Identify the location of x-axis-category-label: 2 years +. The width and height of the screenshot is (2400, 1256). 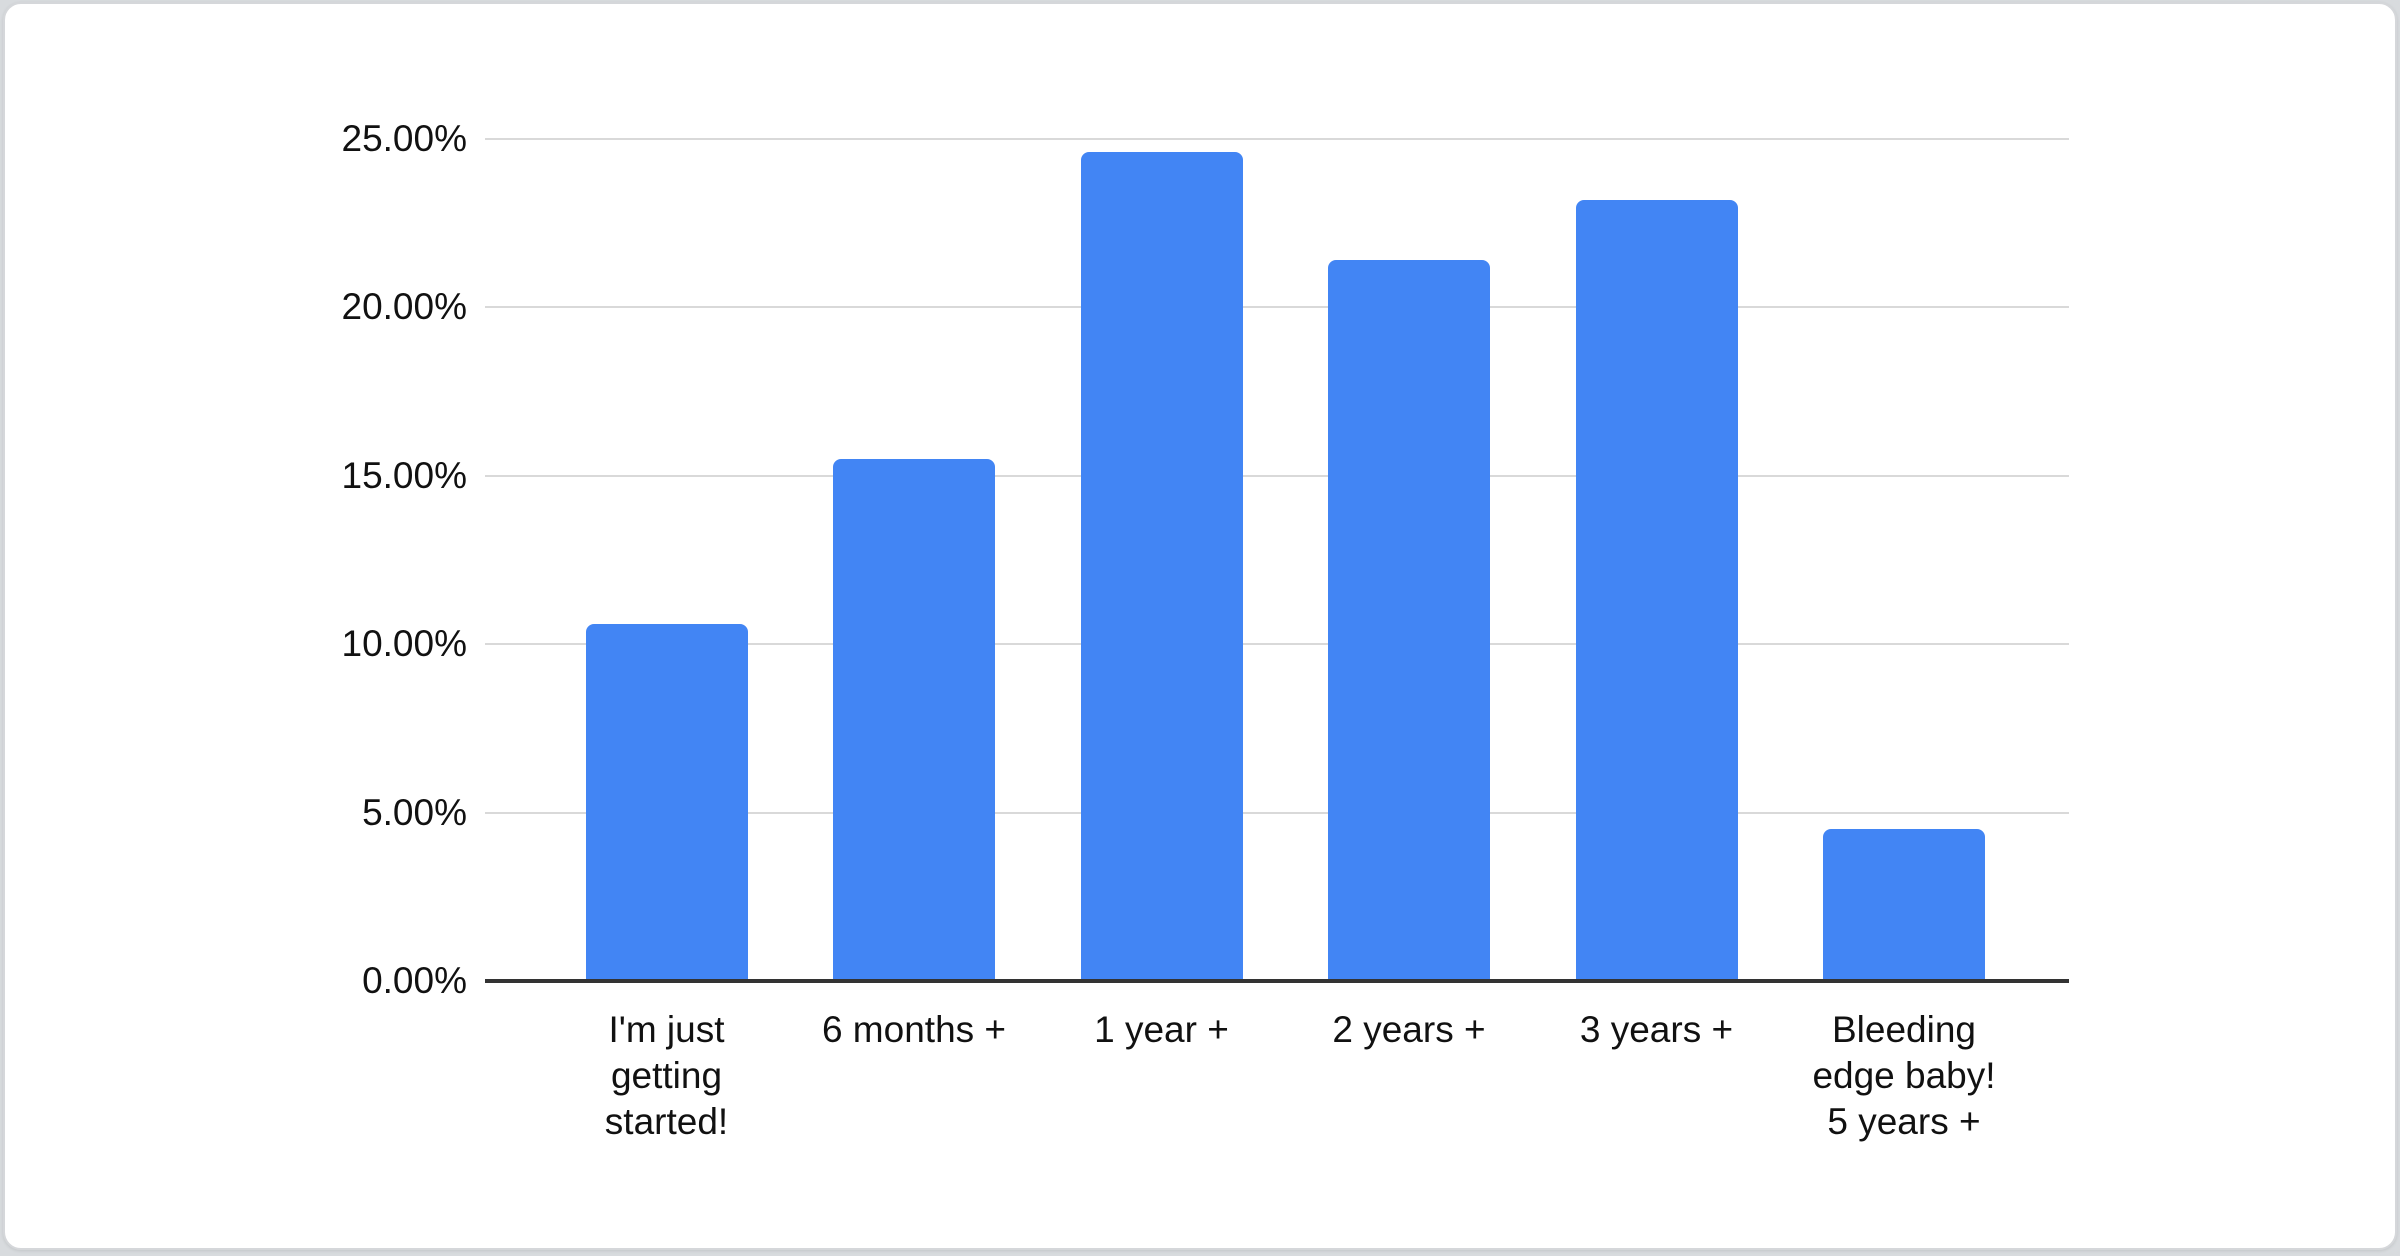
(1409, 1029).